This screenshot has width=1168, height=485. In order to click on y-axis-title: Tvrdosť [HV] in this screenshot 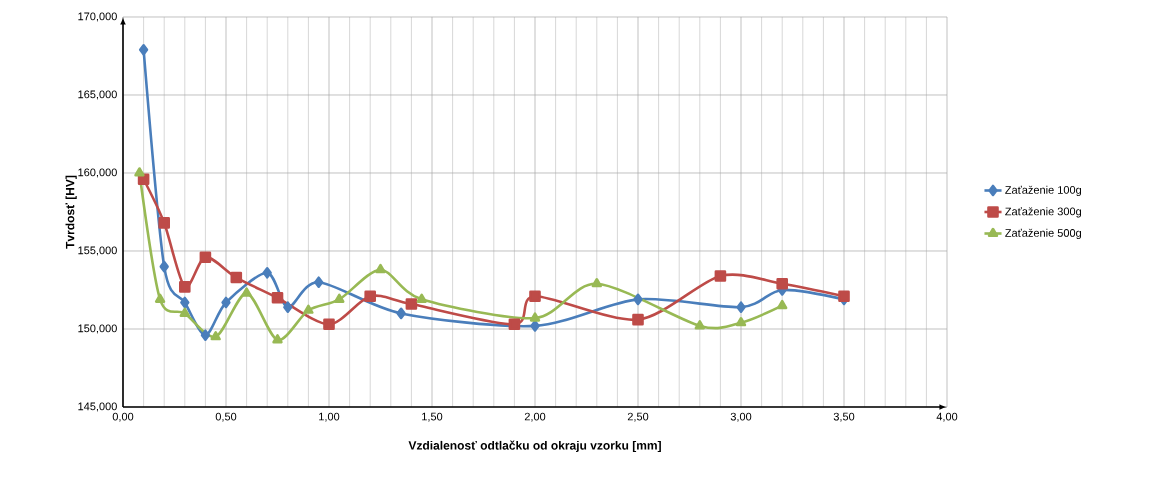, I will do `click(71, 212)`.